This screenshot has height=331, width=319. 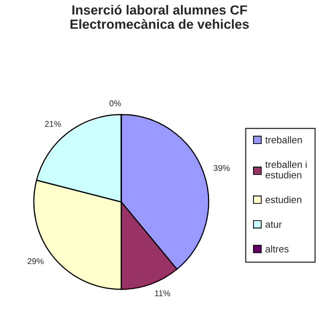 What do you see at coordinates (222, 168) in the screenshot?
I see `data-label: 39%` at bounding box center [222, 168].